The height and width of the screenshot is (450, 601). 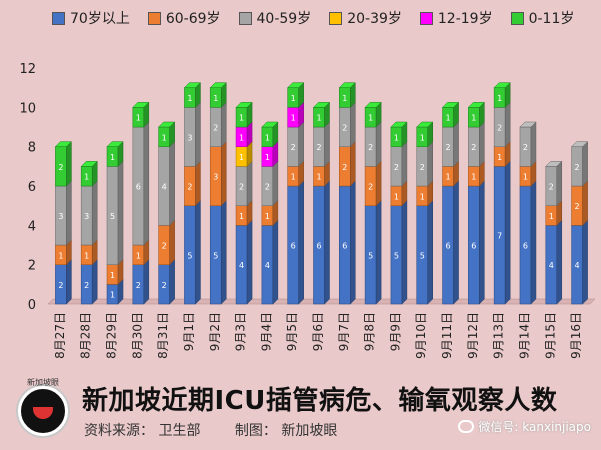 I want to click on legend-item: 70岁以上, so click(x=91, y=18).